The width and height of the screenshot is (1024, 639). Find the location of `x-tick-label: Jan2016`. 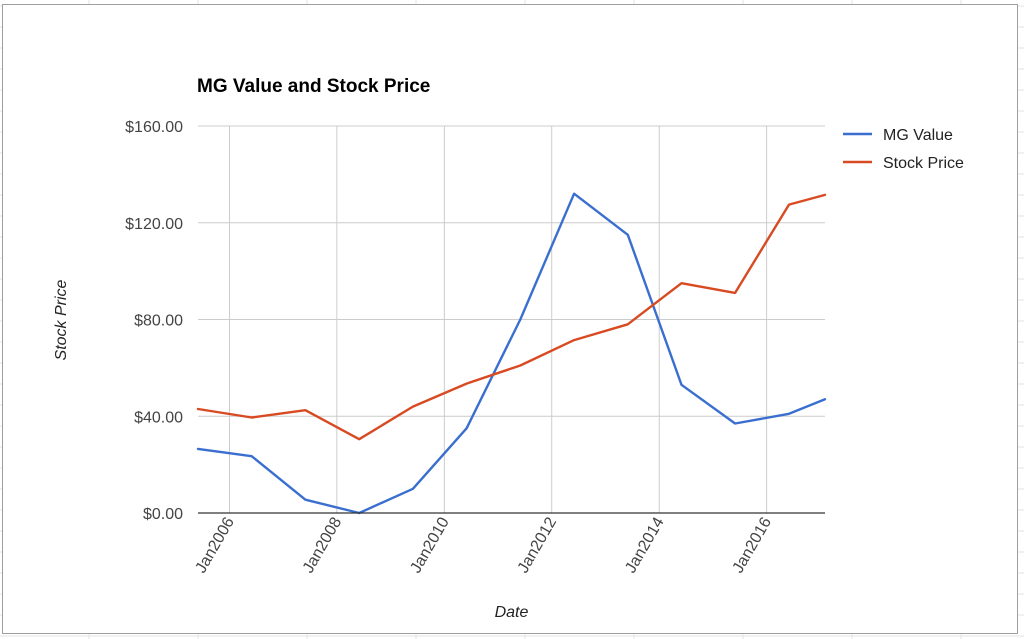

x-tick-label: Jan2016 is located at coordinates (752, 545).